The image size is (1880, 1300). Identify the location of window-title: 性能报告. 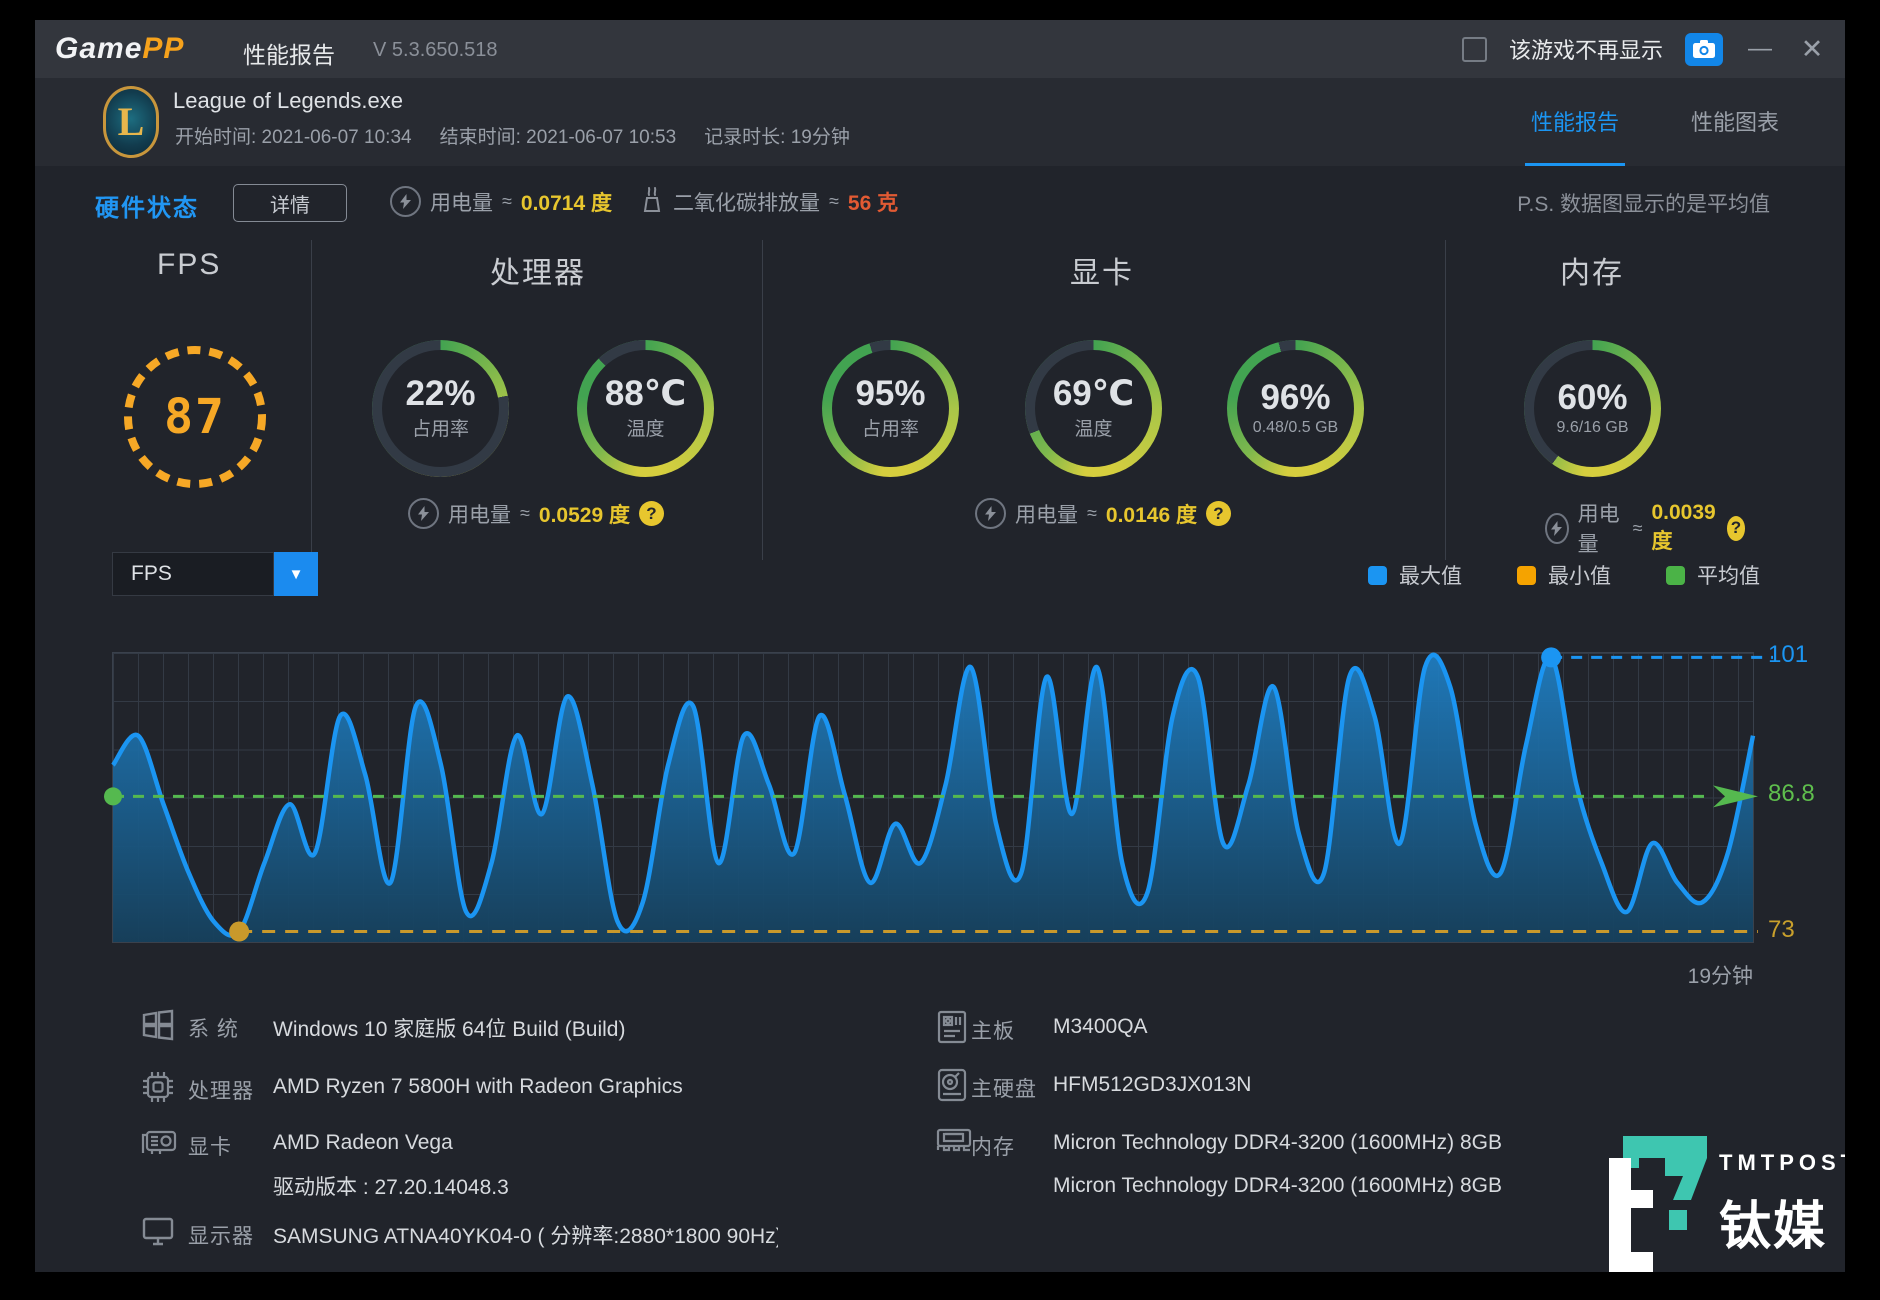
(289, 55).